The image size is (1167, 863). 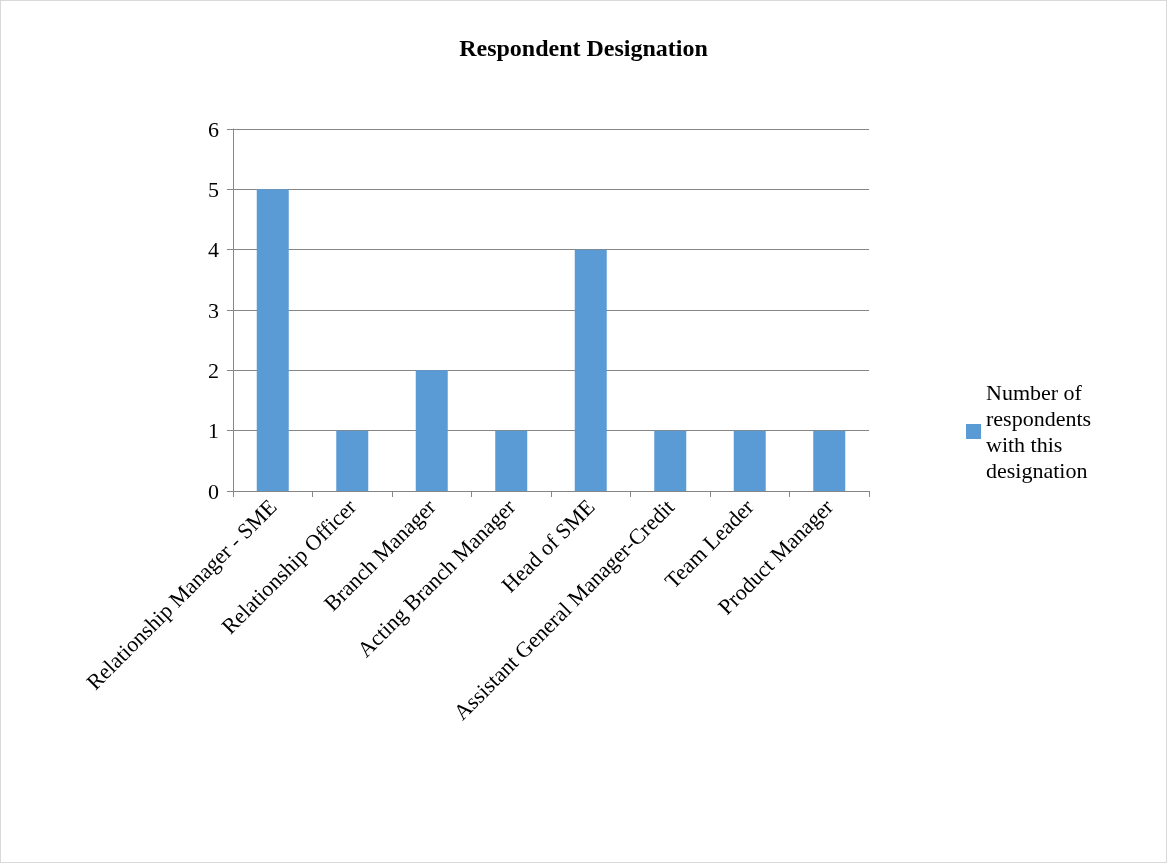 What do you see at coordinates (1041, 431) in the screenshot?
I see `legend-label: Number of respondents with this designation` at bounding box center [1041, 431].